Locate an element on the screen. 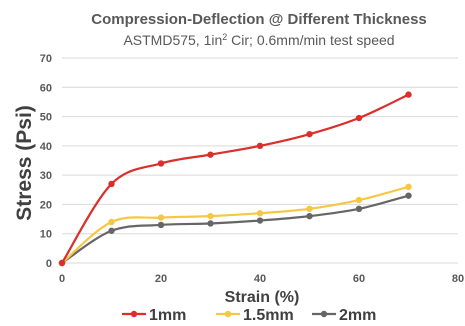 Image resolution: width=465 pixels, height=326 pixels. y-tick-label: 0 is located at coordinates (49, 264).